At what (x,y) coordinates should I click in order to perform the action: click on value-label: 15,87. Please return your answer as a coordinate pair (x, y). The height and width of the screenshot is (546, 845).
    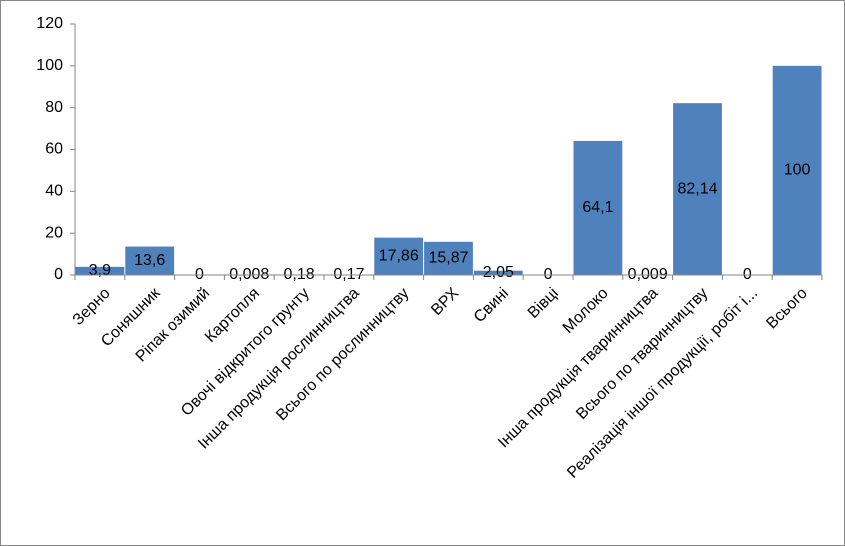
    Looking at the image, I should click on (448, 258).